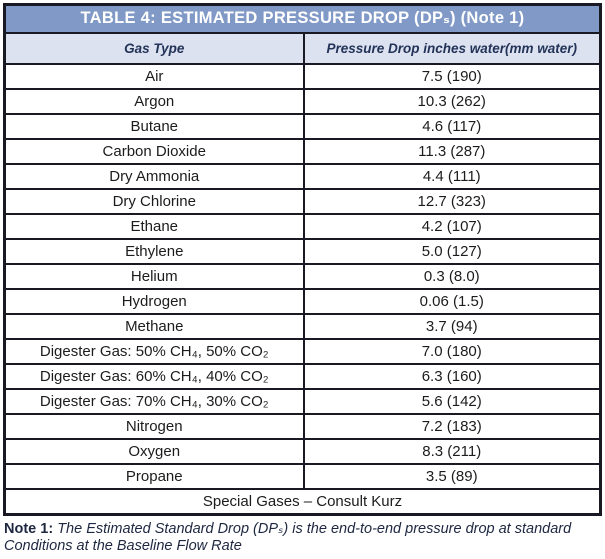 The height and width of the screenshot is (559, 605). I want to click on gas-type-cell: Ethylene, so click(154, 251).